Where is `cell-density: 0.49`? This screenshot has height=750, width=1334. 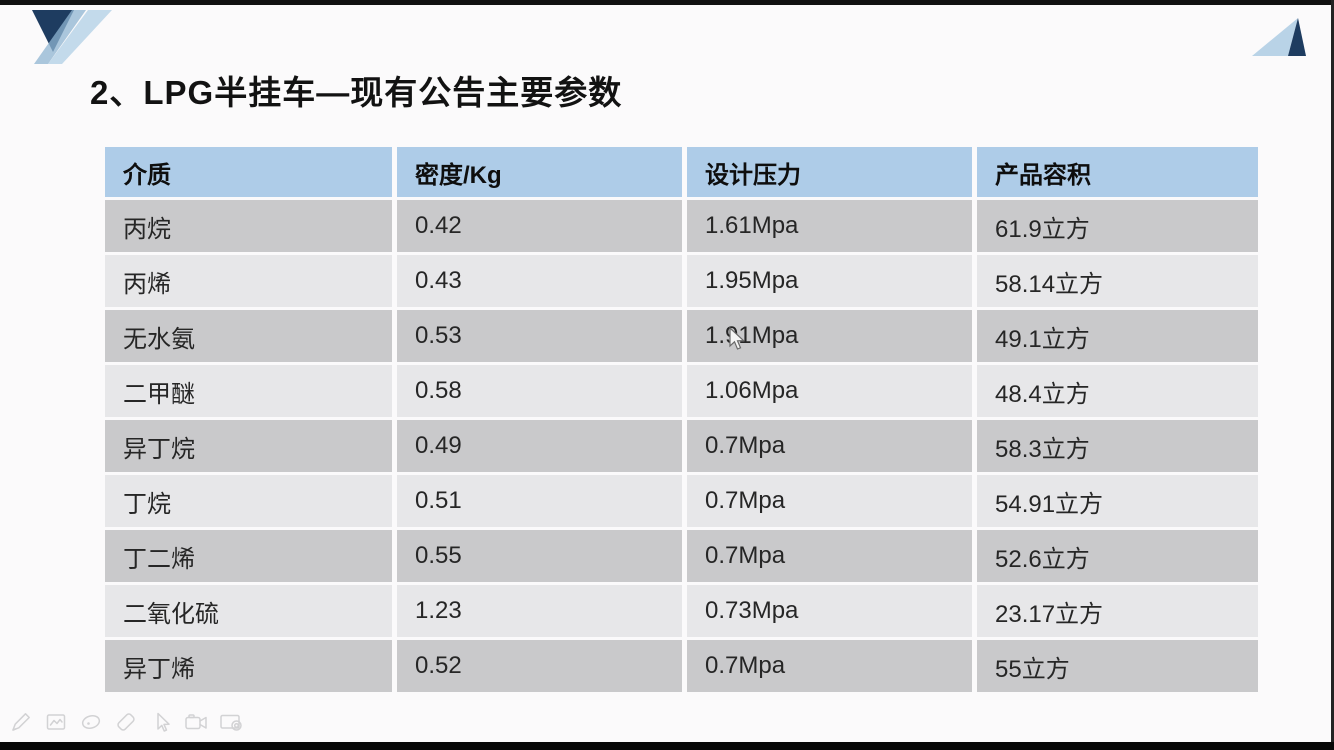
cell-density: 0.49 is located at coordinates (539, 446).